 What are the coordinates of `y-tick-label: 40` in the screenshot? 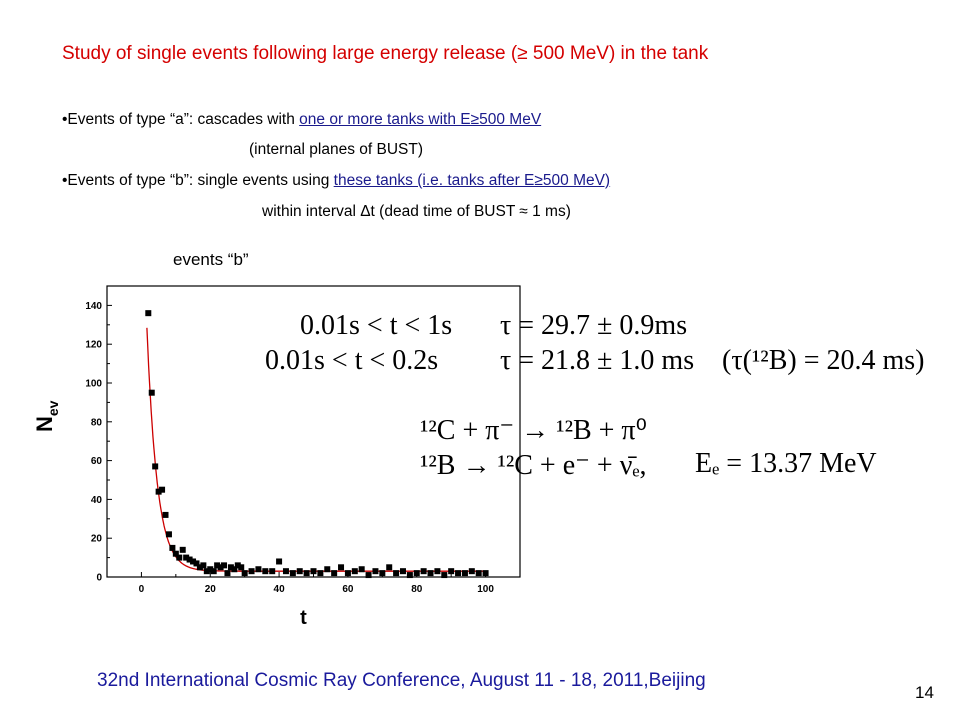 It's located at (97, 500).